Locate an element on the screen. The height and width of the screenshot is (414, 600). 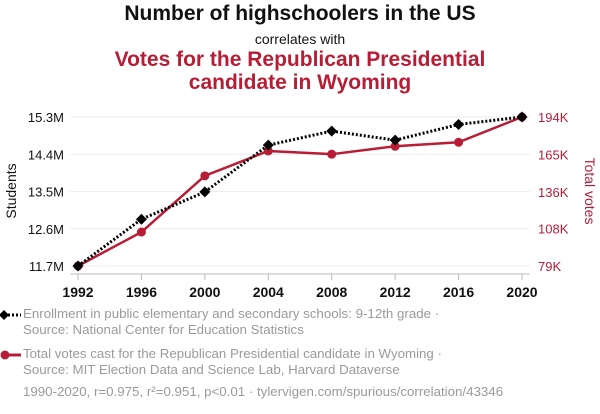
y-right-tick-label: 108K is located at coordinates (553, 228).